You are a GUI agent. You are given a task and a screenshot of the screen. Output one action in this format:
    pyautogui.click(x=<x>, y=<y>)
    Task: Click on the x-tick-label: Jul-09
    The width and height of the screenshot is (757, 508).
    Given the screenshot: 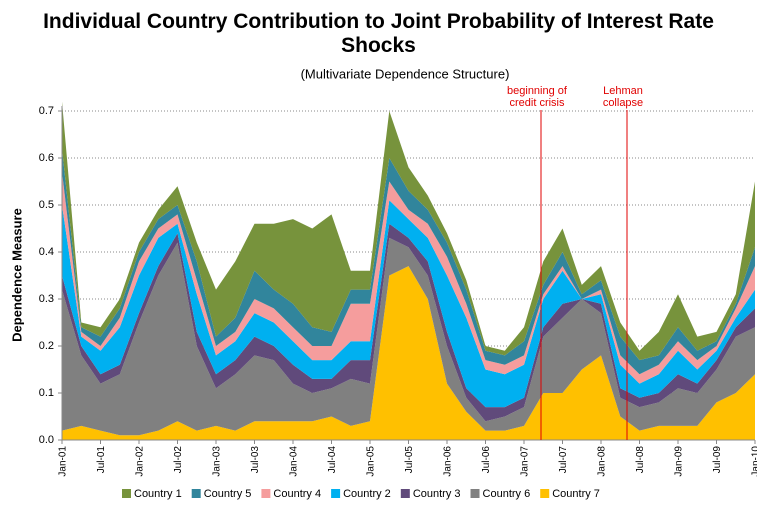 What is the action you would take?
    pyautogui.click(x=717, y=460)
    